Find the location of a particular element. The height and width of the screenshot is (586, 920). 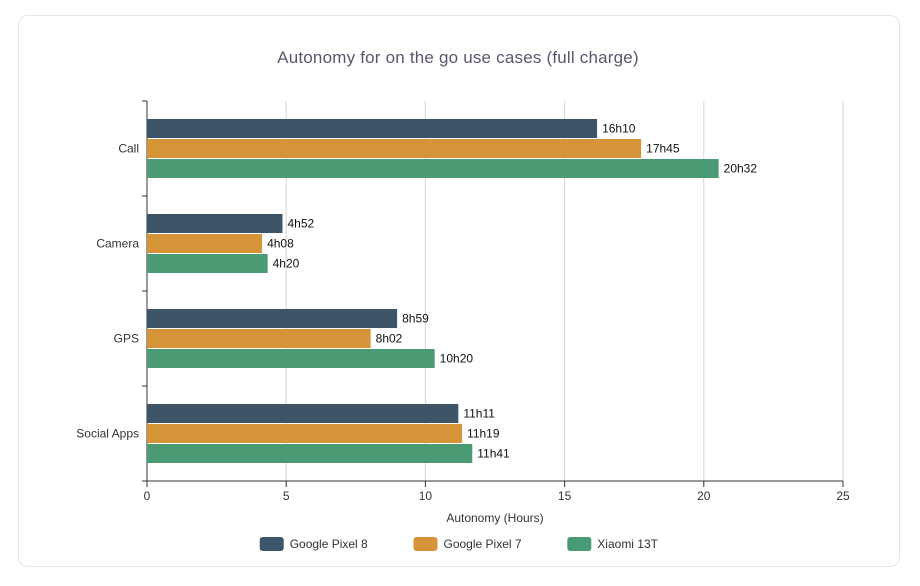

category-label-call: Call is located at coordinates (128, 149).